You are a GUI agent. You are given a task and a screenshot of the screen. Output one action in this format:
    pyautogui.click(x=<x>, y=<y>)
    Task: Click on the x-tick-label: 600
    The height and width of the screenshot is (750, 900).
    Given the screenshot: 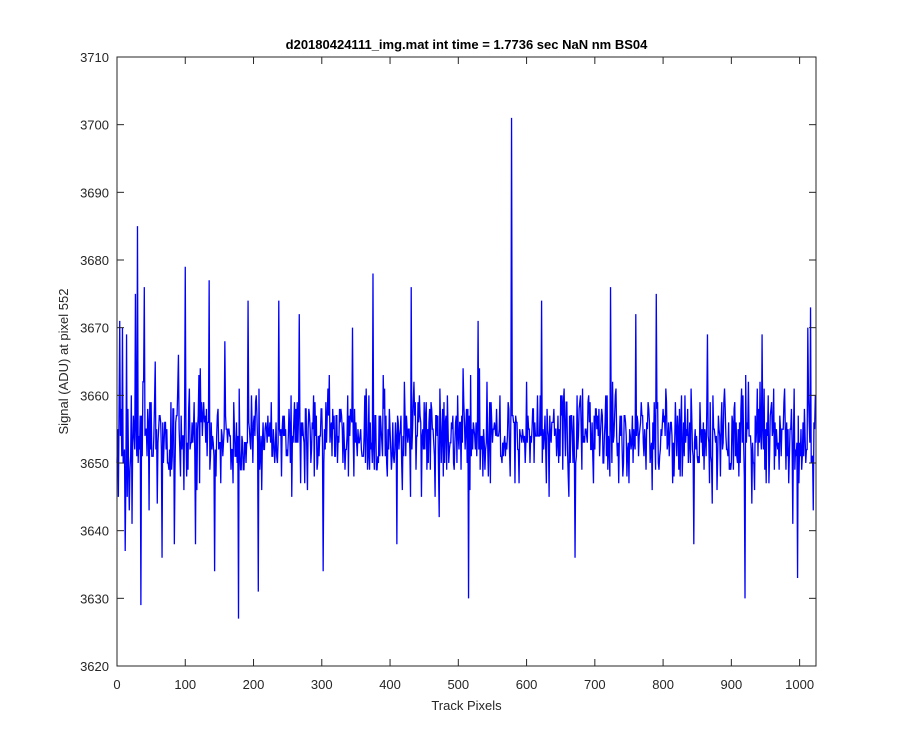 What is the action you would take?
    pyautogui.click(x=527, y=684)
    